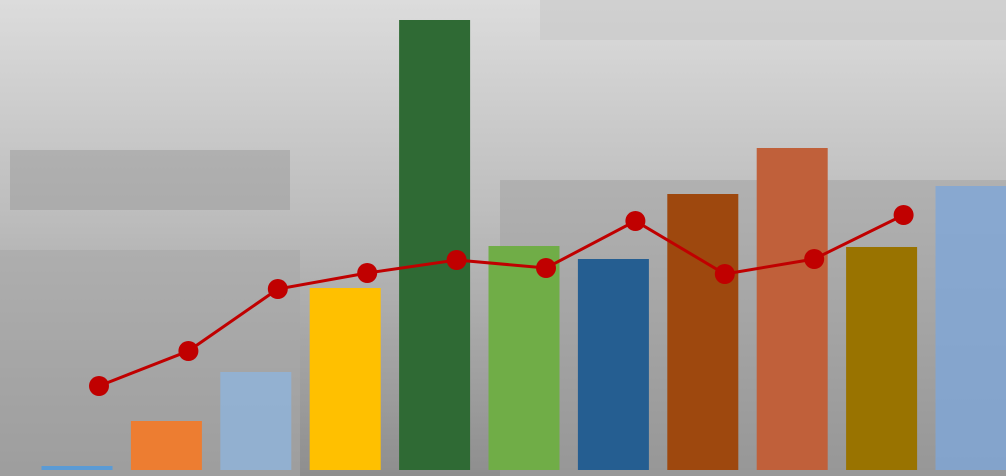 This screenshot has height=476, width=1006. Describe the element at coordinates (773, 20) in the screenshot. I see `background-ceiling` at that location.